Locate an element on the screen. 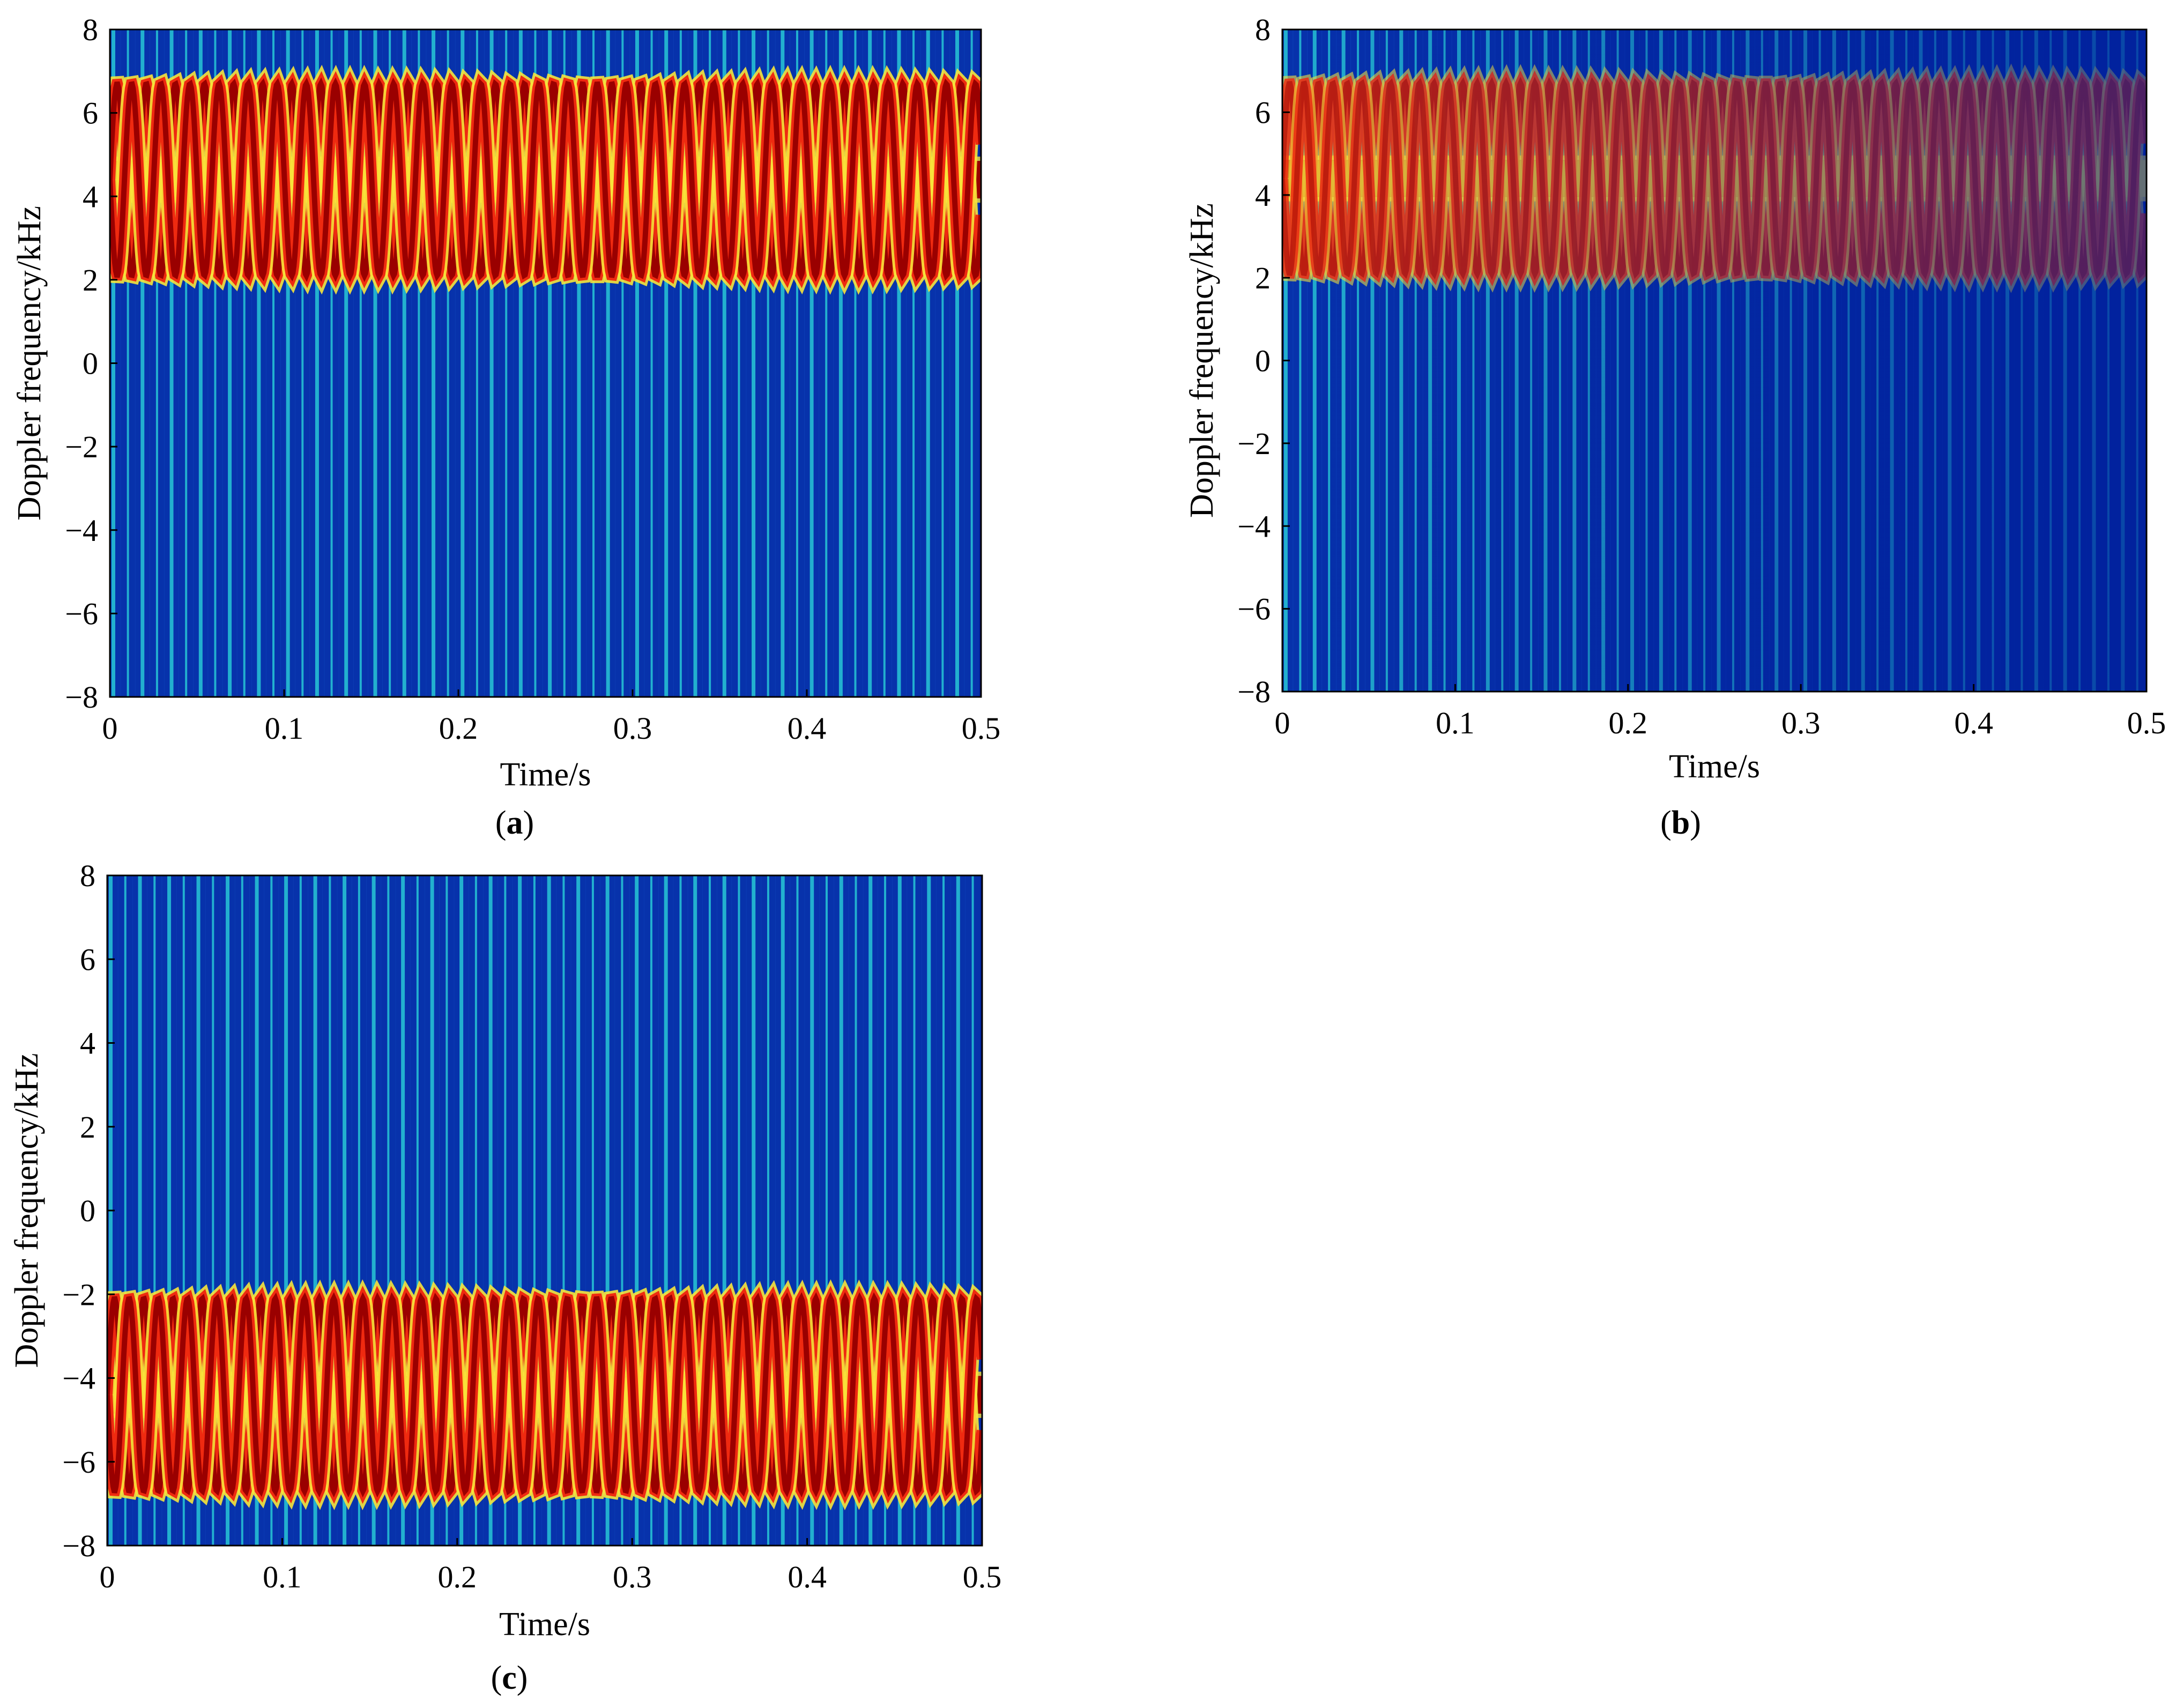 The image size is (2176, 1708). y-tick-label: 4 is located at coordinates (1263, 195).